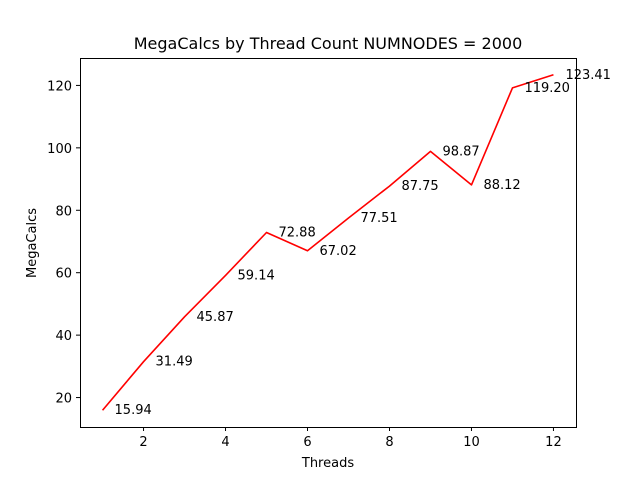  What do you see at coordinates (174, 362) in the screenshot?
I see `data-label: 31.49` at bounding box center [174, 362].